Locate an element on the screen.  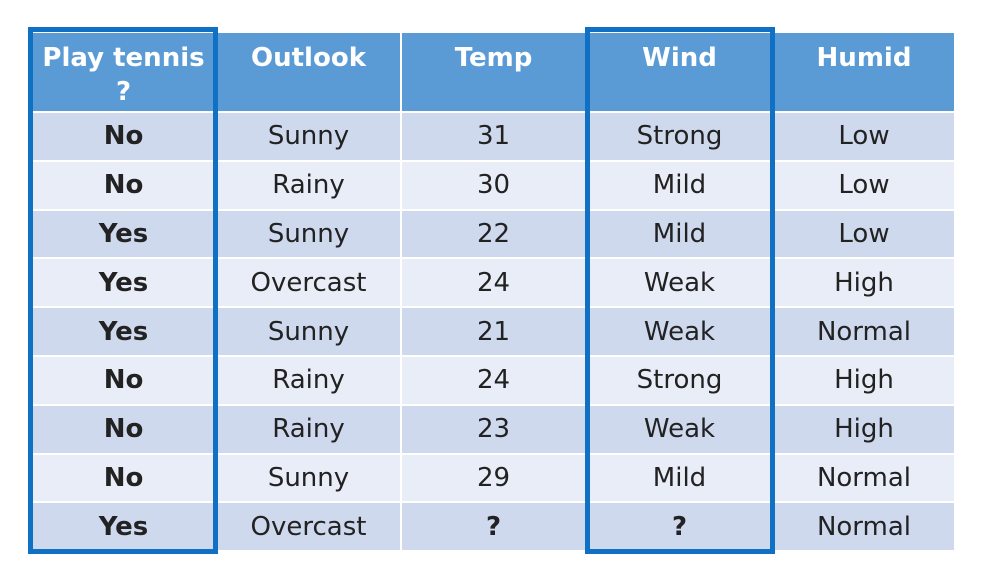
table-row: Yes Sunny 22 Mild Low is located at coordinates (493, 234).